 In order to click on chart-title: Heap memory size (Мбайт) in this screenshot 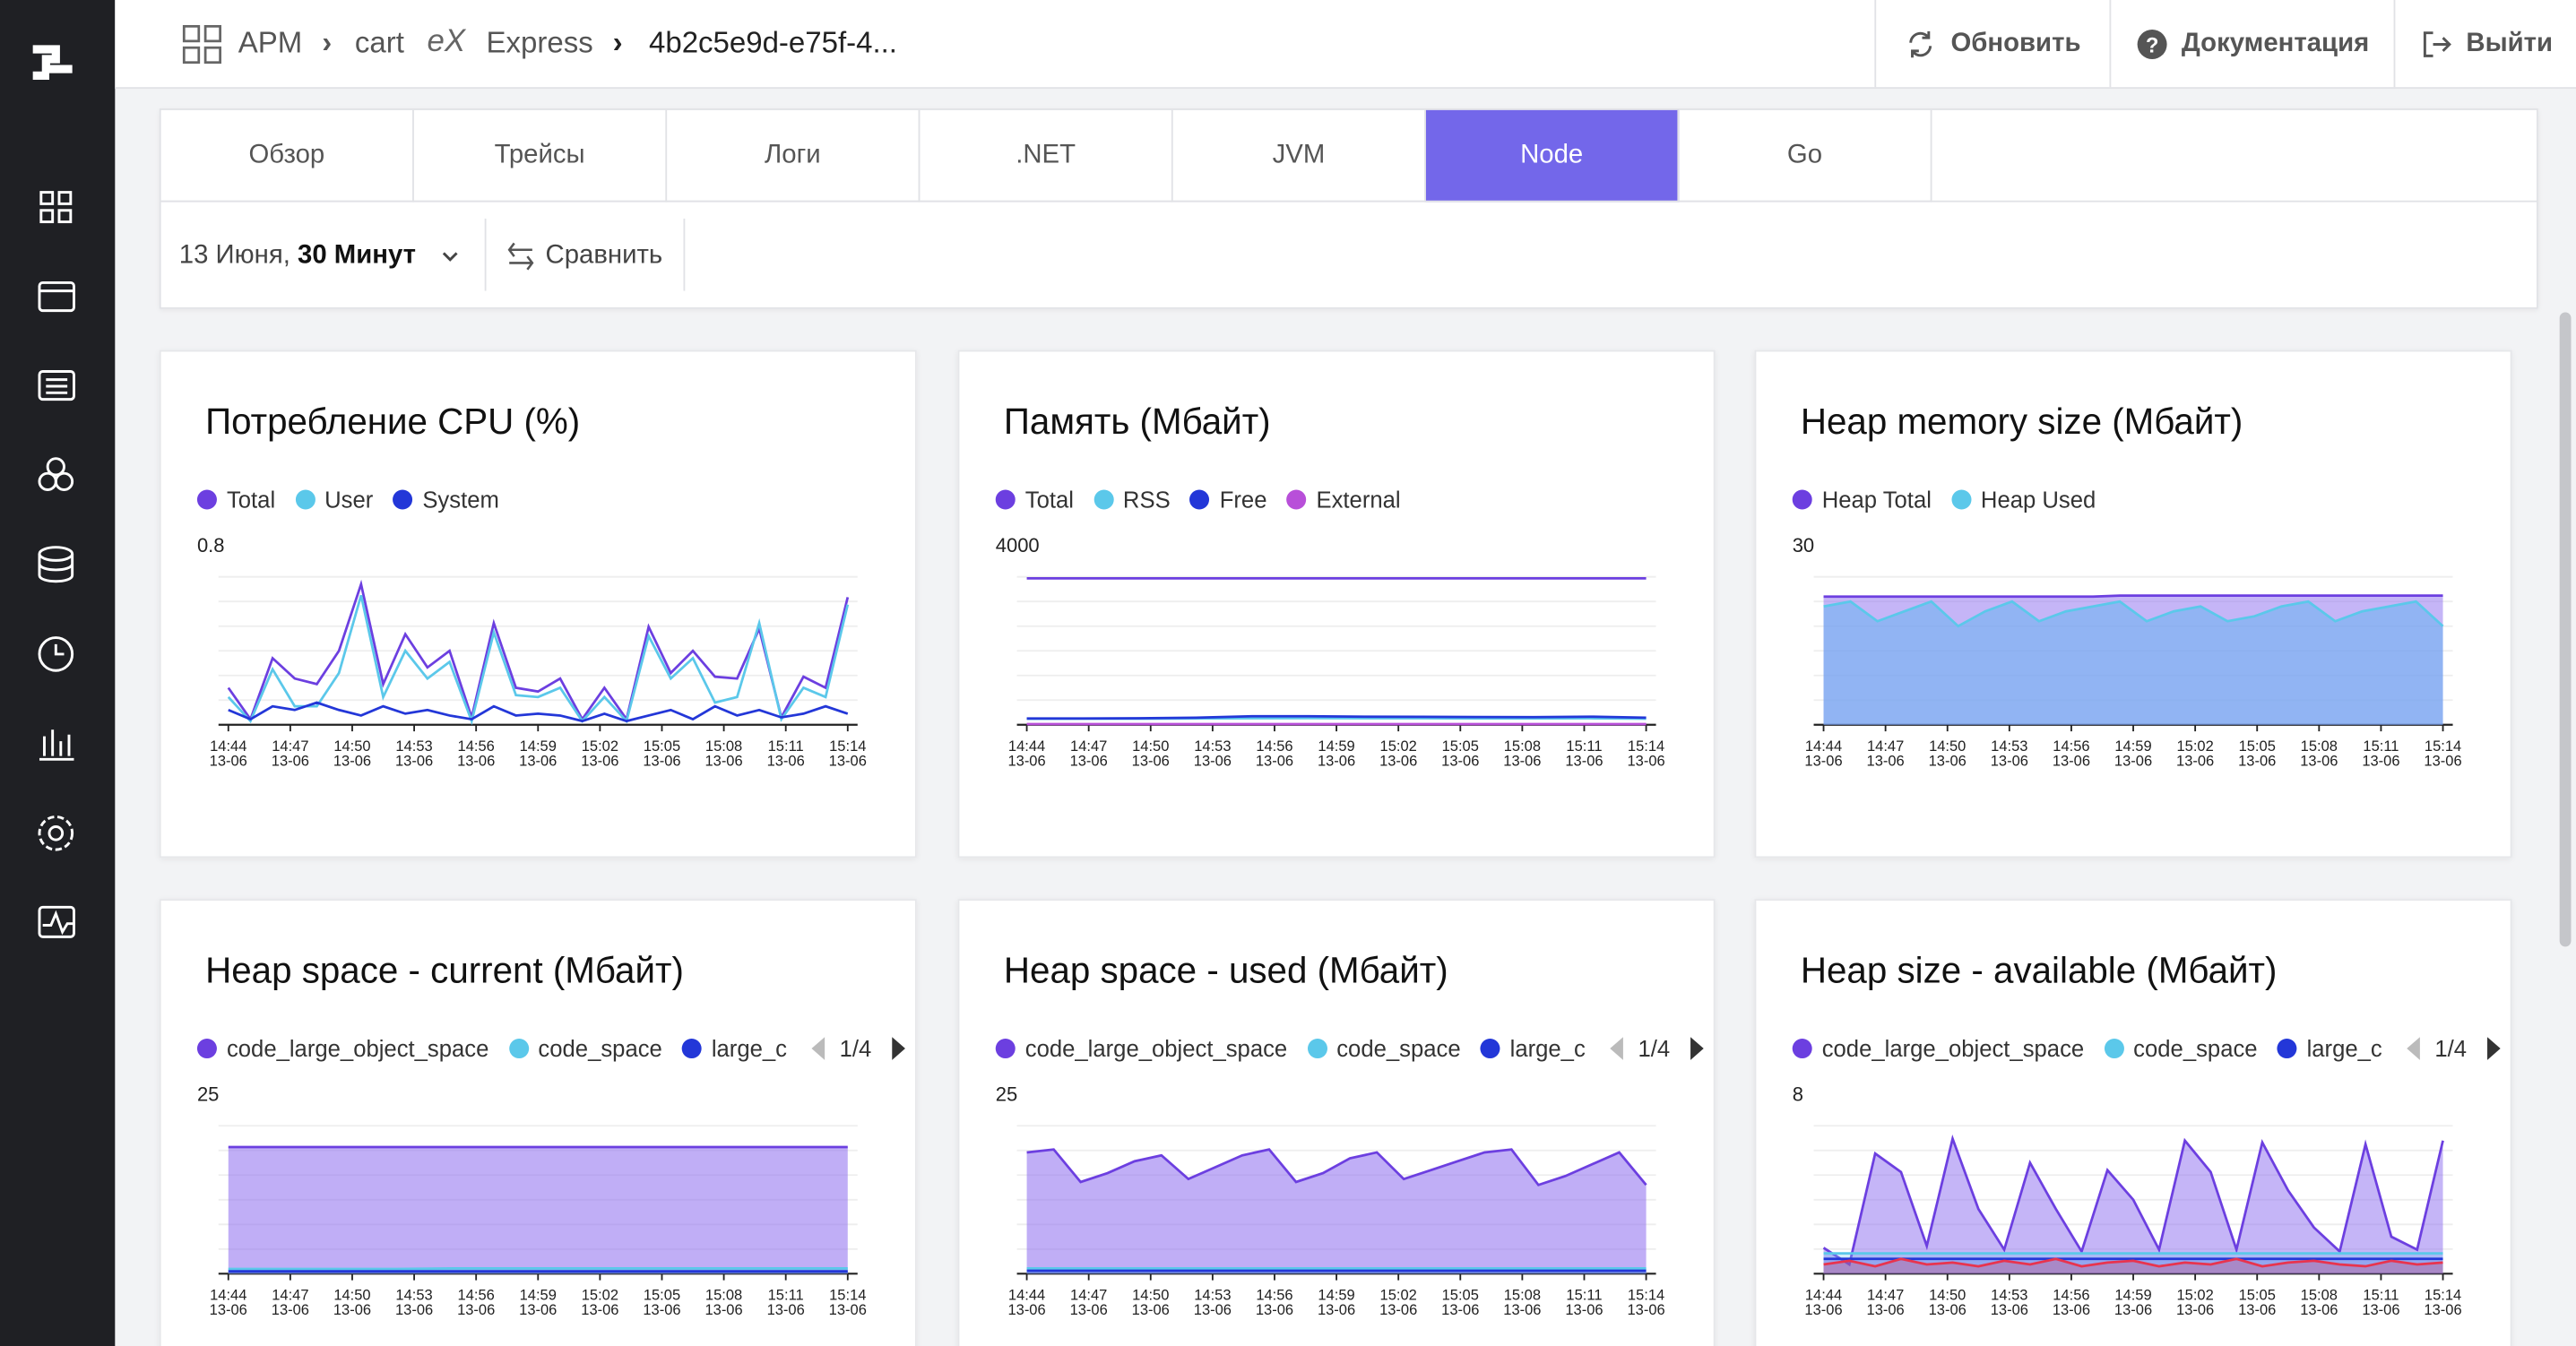, I will do `click(2021, 422)`.